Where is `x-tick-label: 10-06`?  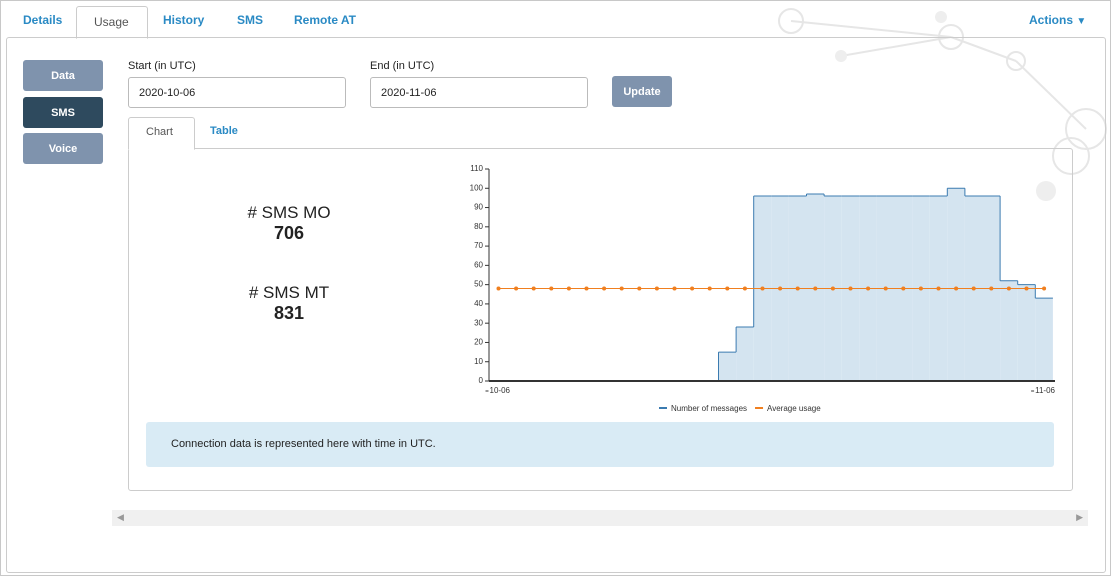 x-tick-label: 10-06 is located at coordinates (500, 390).